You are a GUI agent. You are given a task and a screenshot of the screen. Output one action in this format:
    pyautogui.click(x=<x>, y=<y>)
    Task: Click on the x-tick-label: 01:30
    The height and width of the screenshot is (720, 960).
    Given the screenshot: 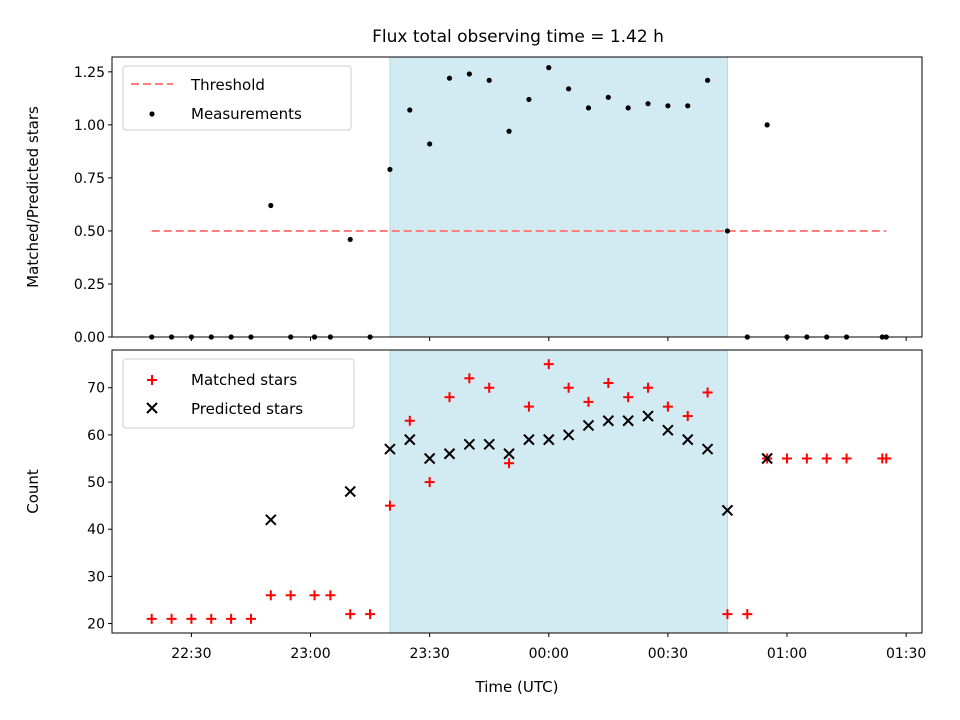 What is the action you would take?
    pyautogui.click(x=906, y=654)
    